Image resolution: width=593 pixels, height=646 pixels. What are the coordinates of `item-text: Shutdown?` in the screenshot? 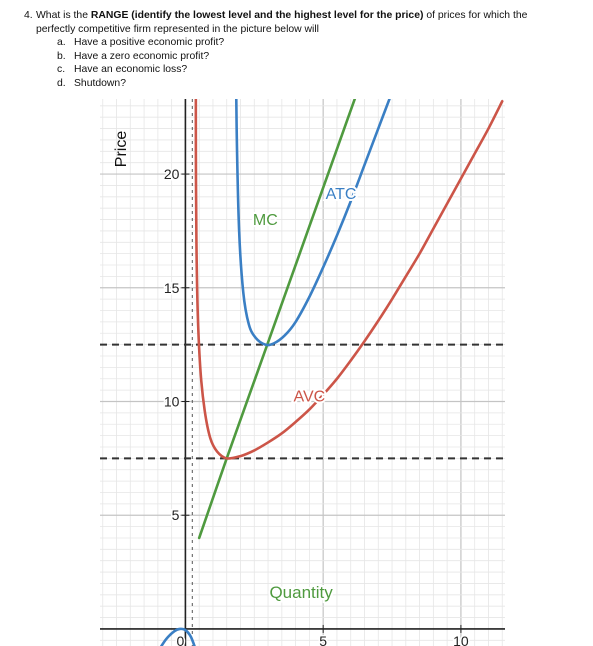 It's located at (100, 83).